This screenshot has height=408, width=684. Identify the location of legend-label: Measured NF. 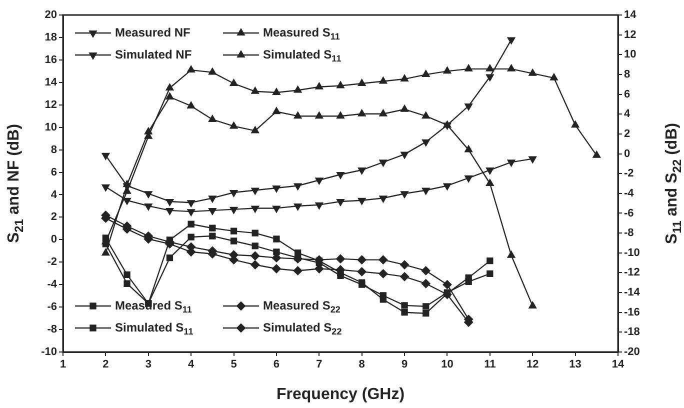
(152, 32).